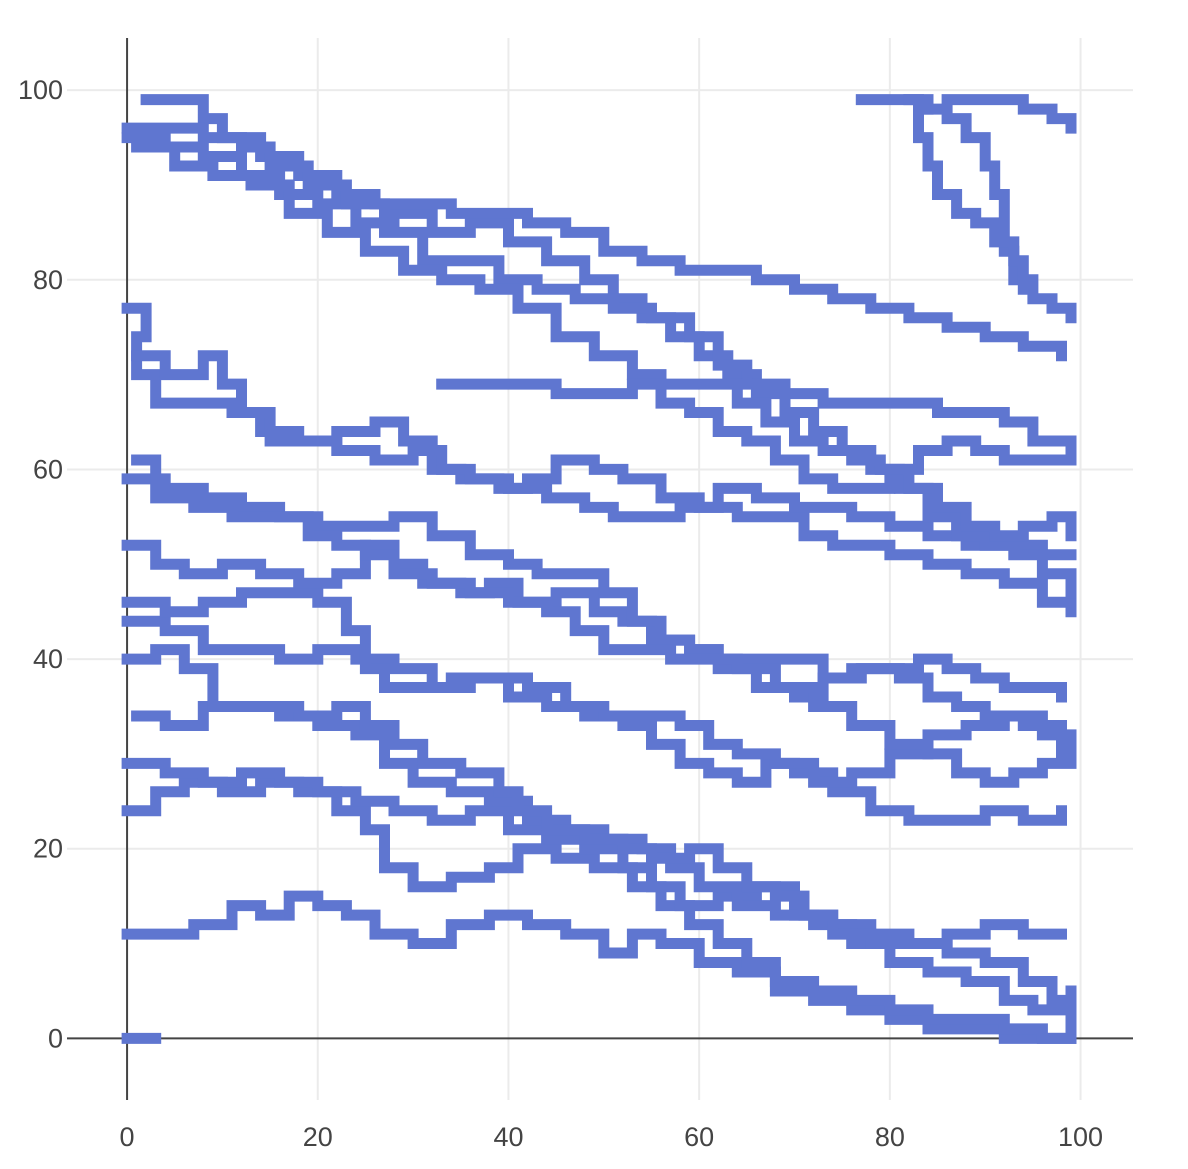  What do you see at coordinates (890, 1137) in the screenshot?
I see `x-tick-label: 80` at bounding box center [890, 1137].